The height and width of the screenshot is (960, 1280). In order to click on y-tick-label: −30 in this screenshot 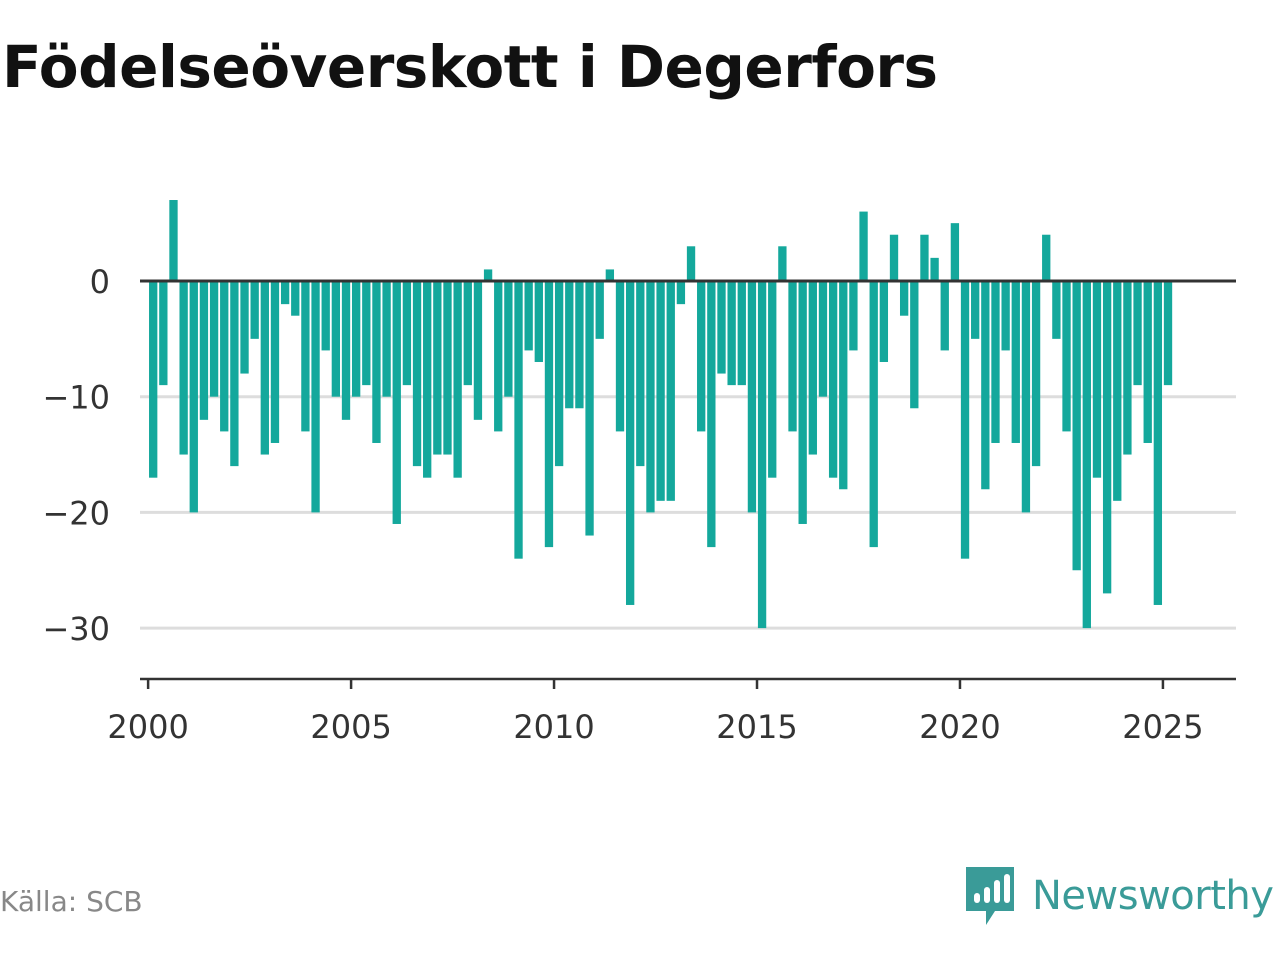, I will do `click(76, 629)`.